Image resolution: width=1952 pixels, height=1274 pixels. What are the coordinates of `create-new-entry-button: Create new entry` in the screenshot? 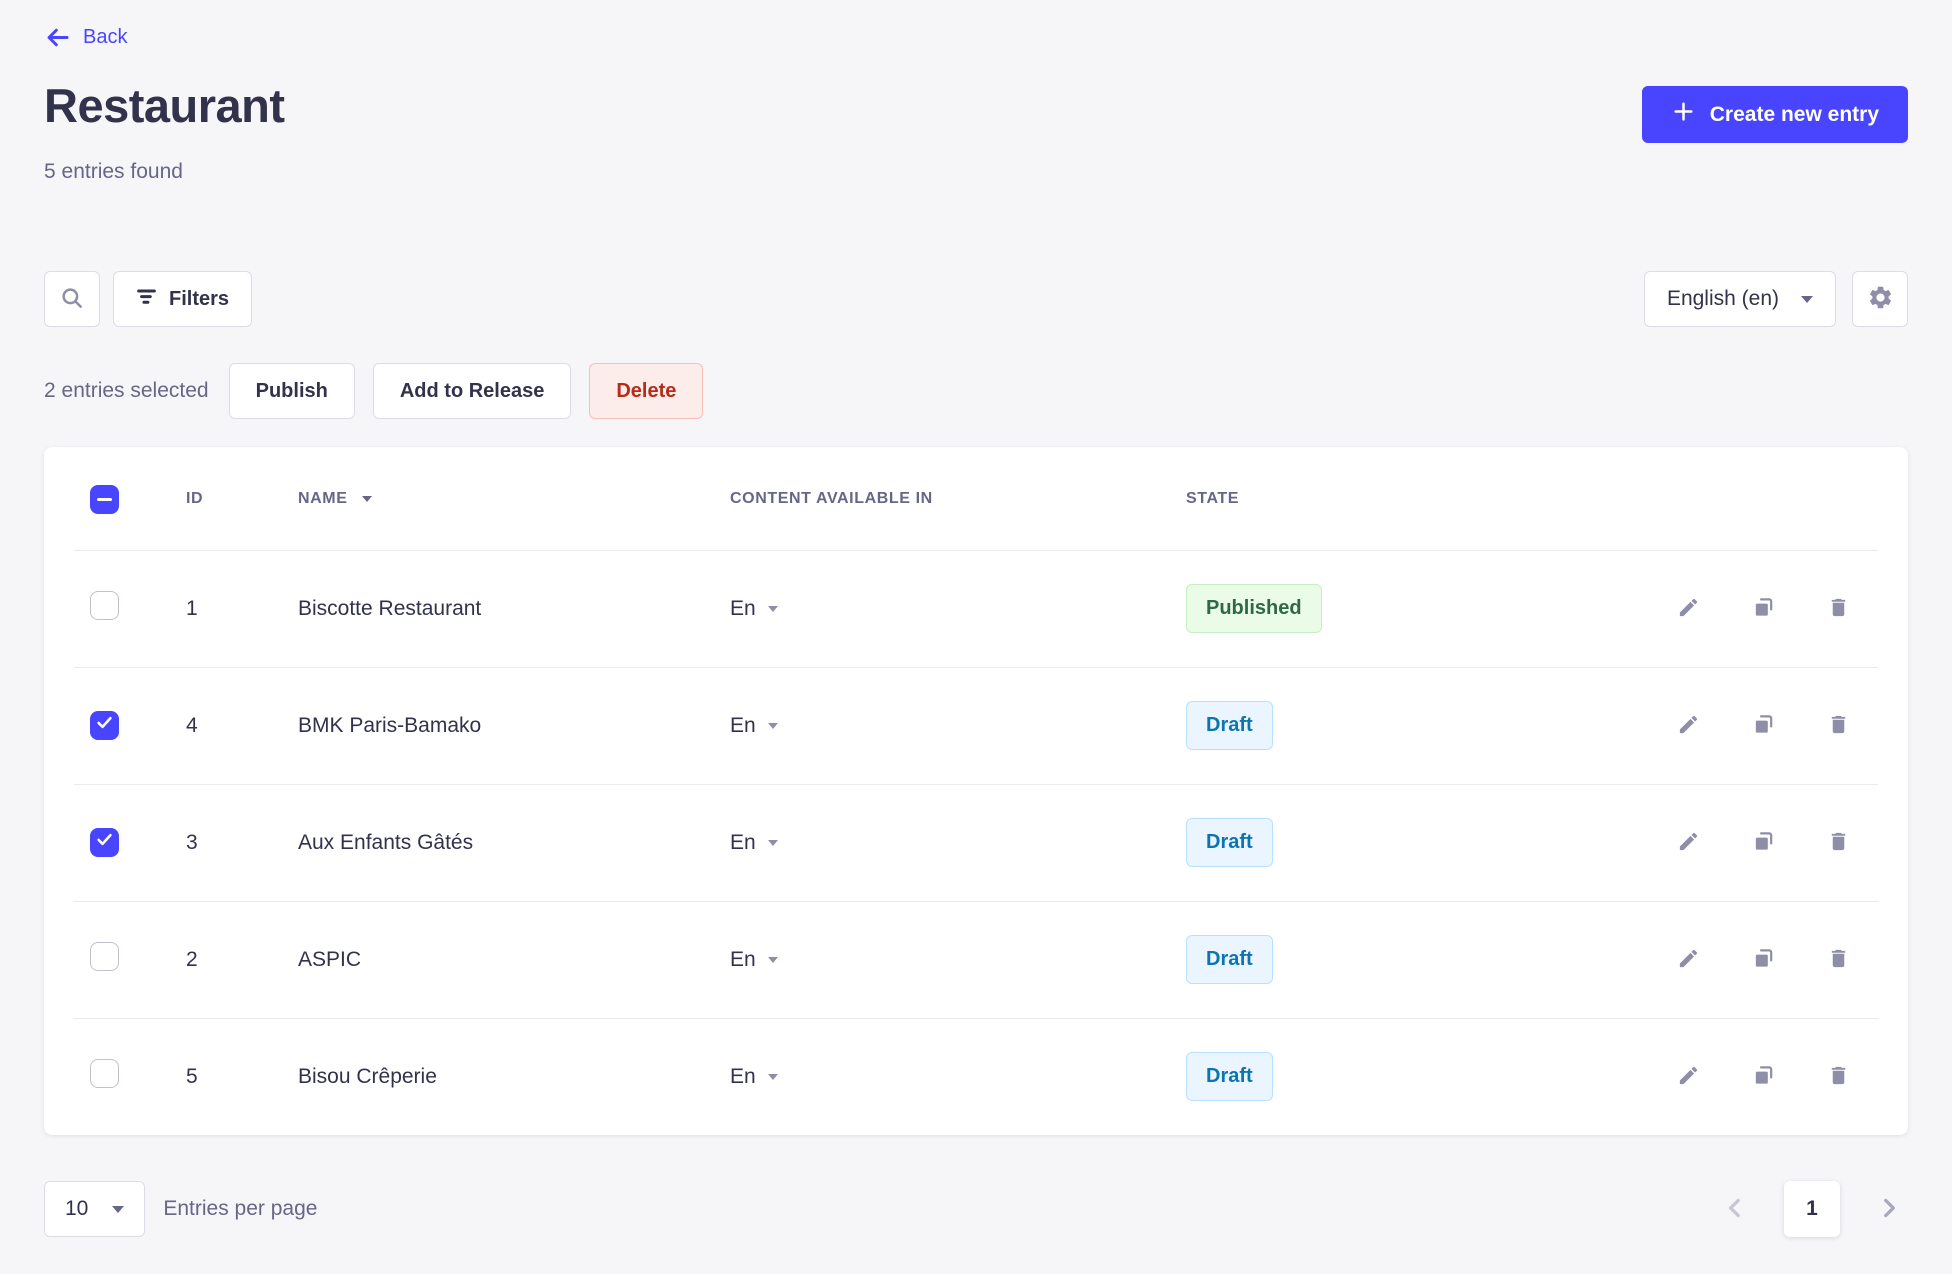 It's located at (1774, 114).